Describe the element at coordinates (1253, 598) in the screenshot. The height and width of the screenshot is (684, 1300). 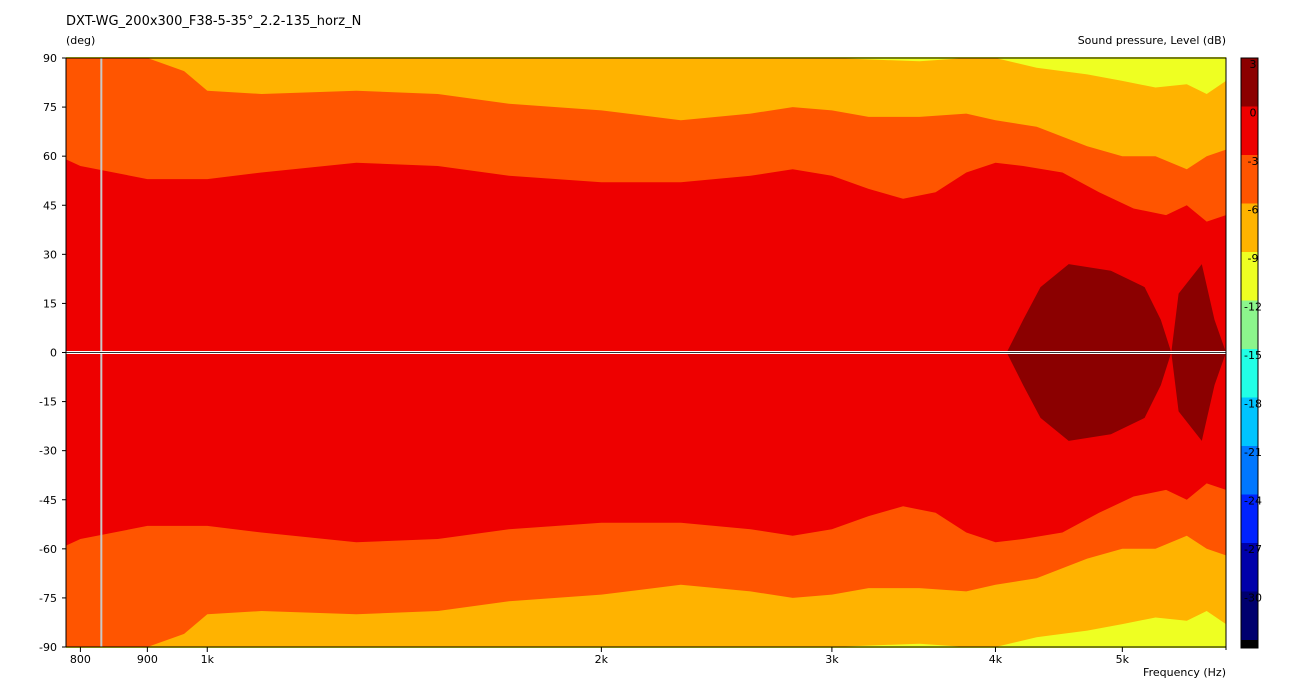
I see `colorbar-level-label: -30` at that location.